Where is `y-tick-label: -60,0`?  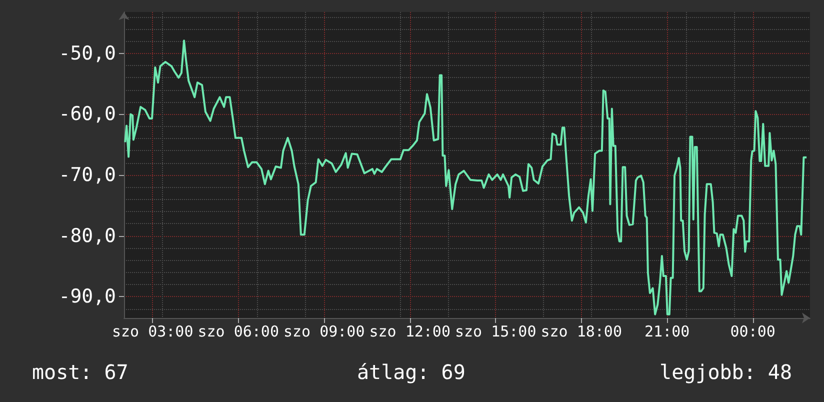
y-tick-label: -60,0 is located at coordinates (87, 114).